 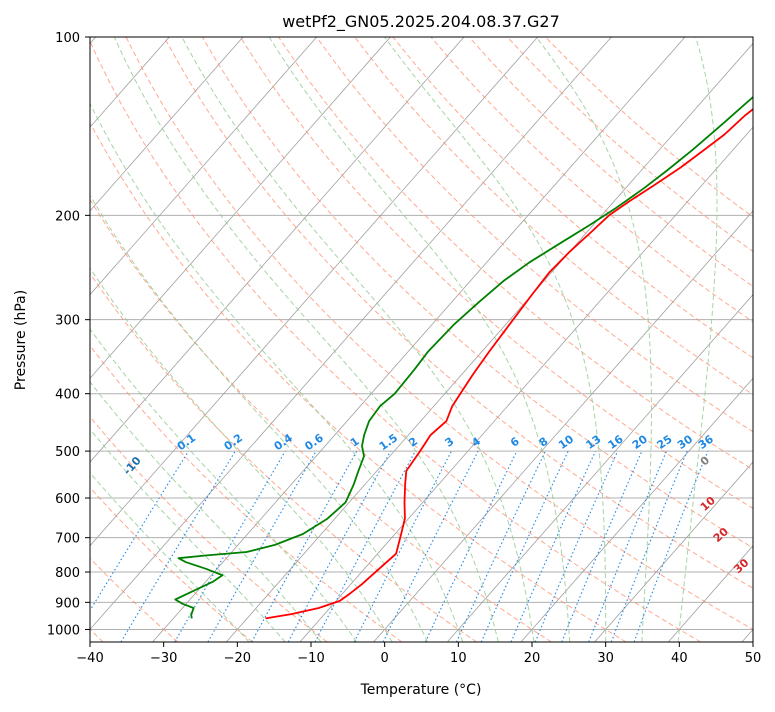 I want to click on y-tick-label: 100, so click(x=67, y=38).